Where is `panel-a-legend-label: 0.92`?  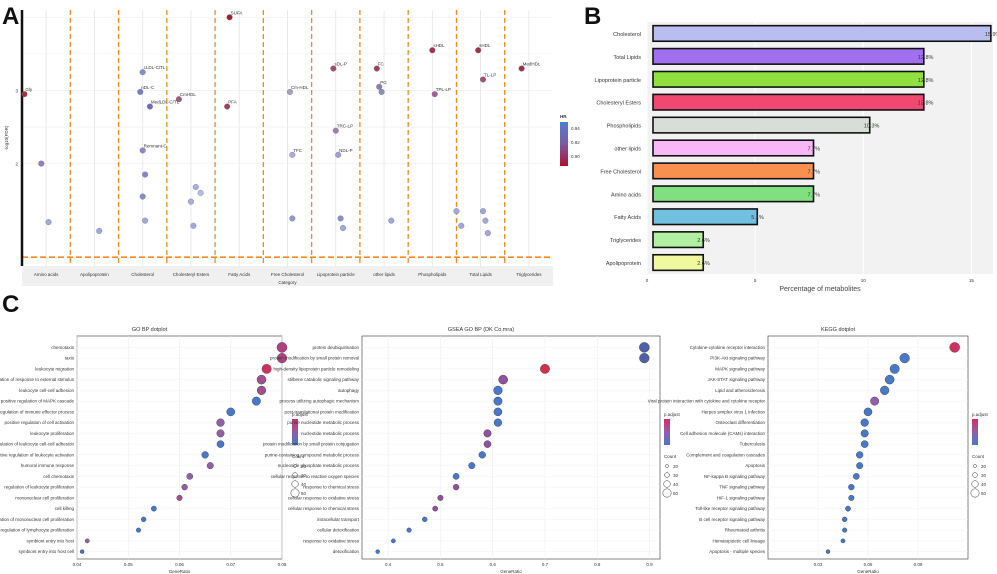 panel-a-legend-label: 0.92 is located at coordinates (575, 142).